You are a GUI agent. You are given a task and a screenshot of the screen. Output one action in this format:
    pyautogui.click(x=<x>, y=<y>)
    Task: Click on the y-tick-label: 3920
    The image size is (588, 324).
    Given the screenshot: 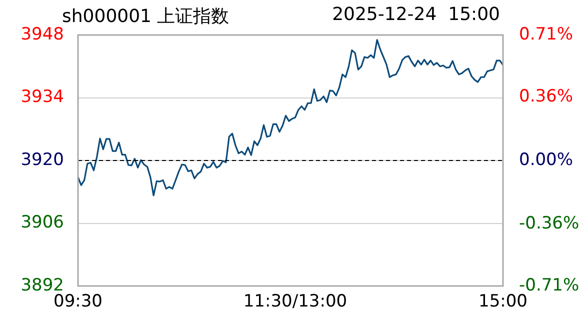 What is the action you would take?
    pyautogui.click(x=42, y=160)
    